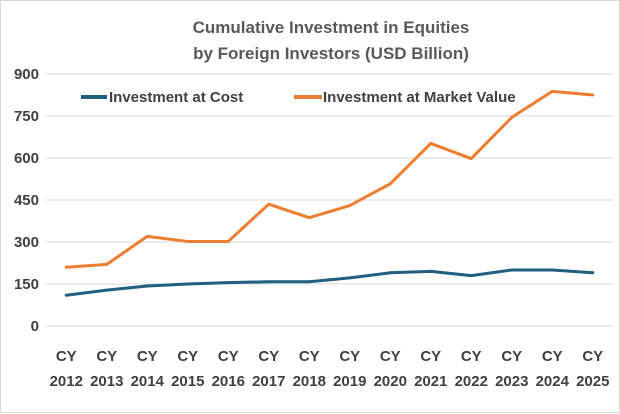 The width and height of the screenshot is (620, 414). Describe the element at coordinates (26, 158) in the screenshot. I see `y-tick-label: 600` at that location.